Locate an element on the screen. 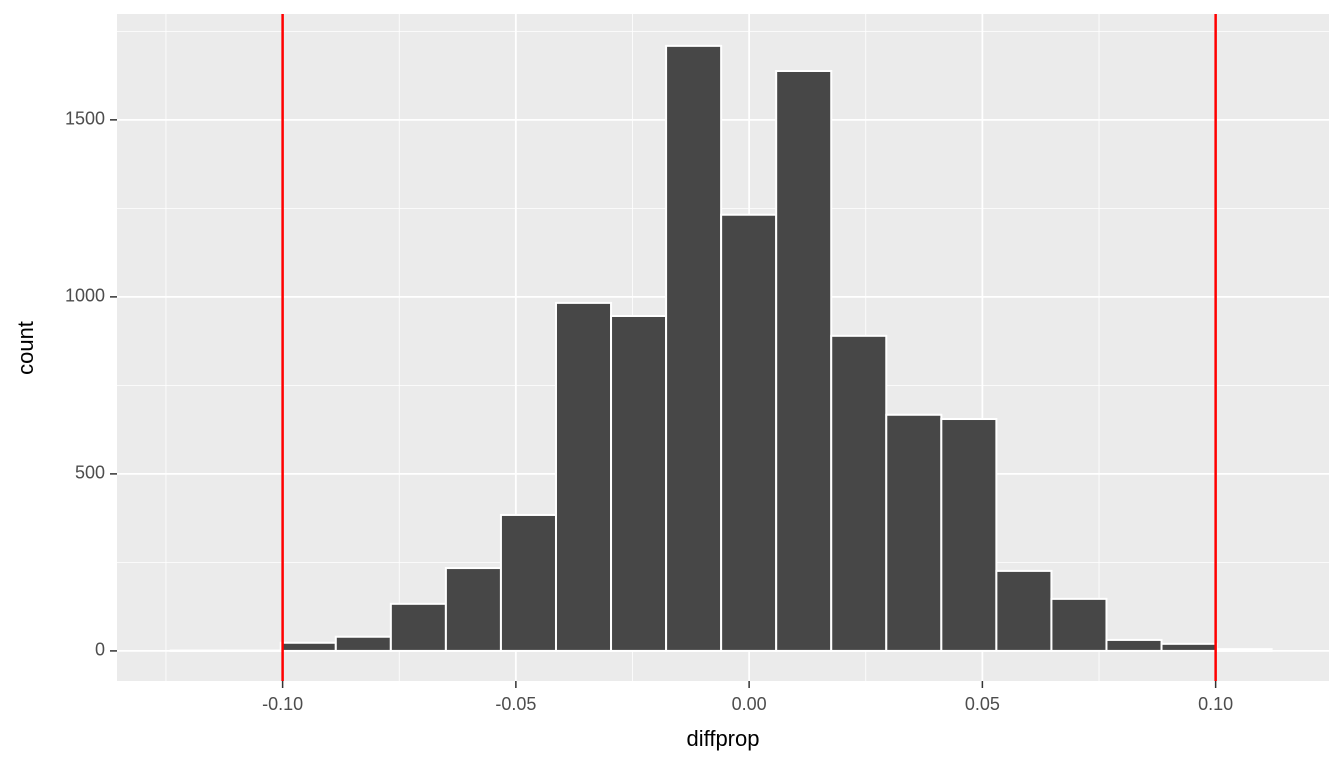 This screenshot has height=768, width=1344. y-tick-label: 1000 is located at coordinates (85, 296).